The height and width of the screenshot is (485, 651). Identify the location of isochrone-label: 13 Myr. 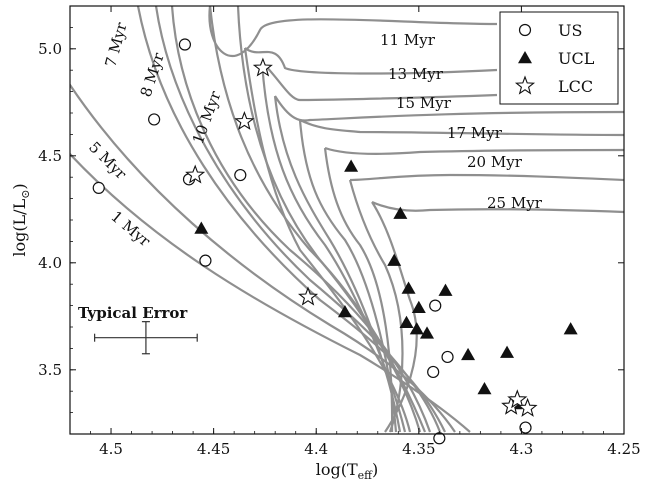
(416, 74).